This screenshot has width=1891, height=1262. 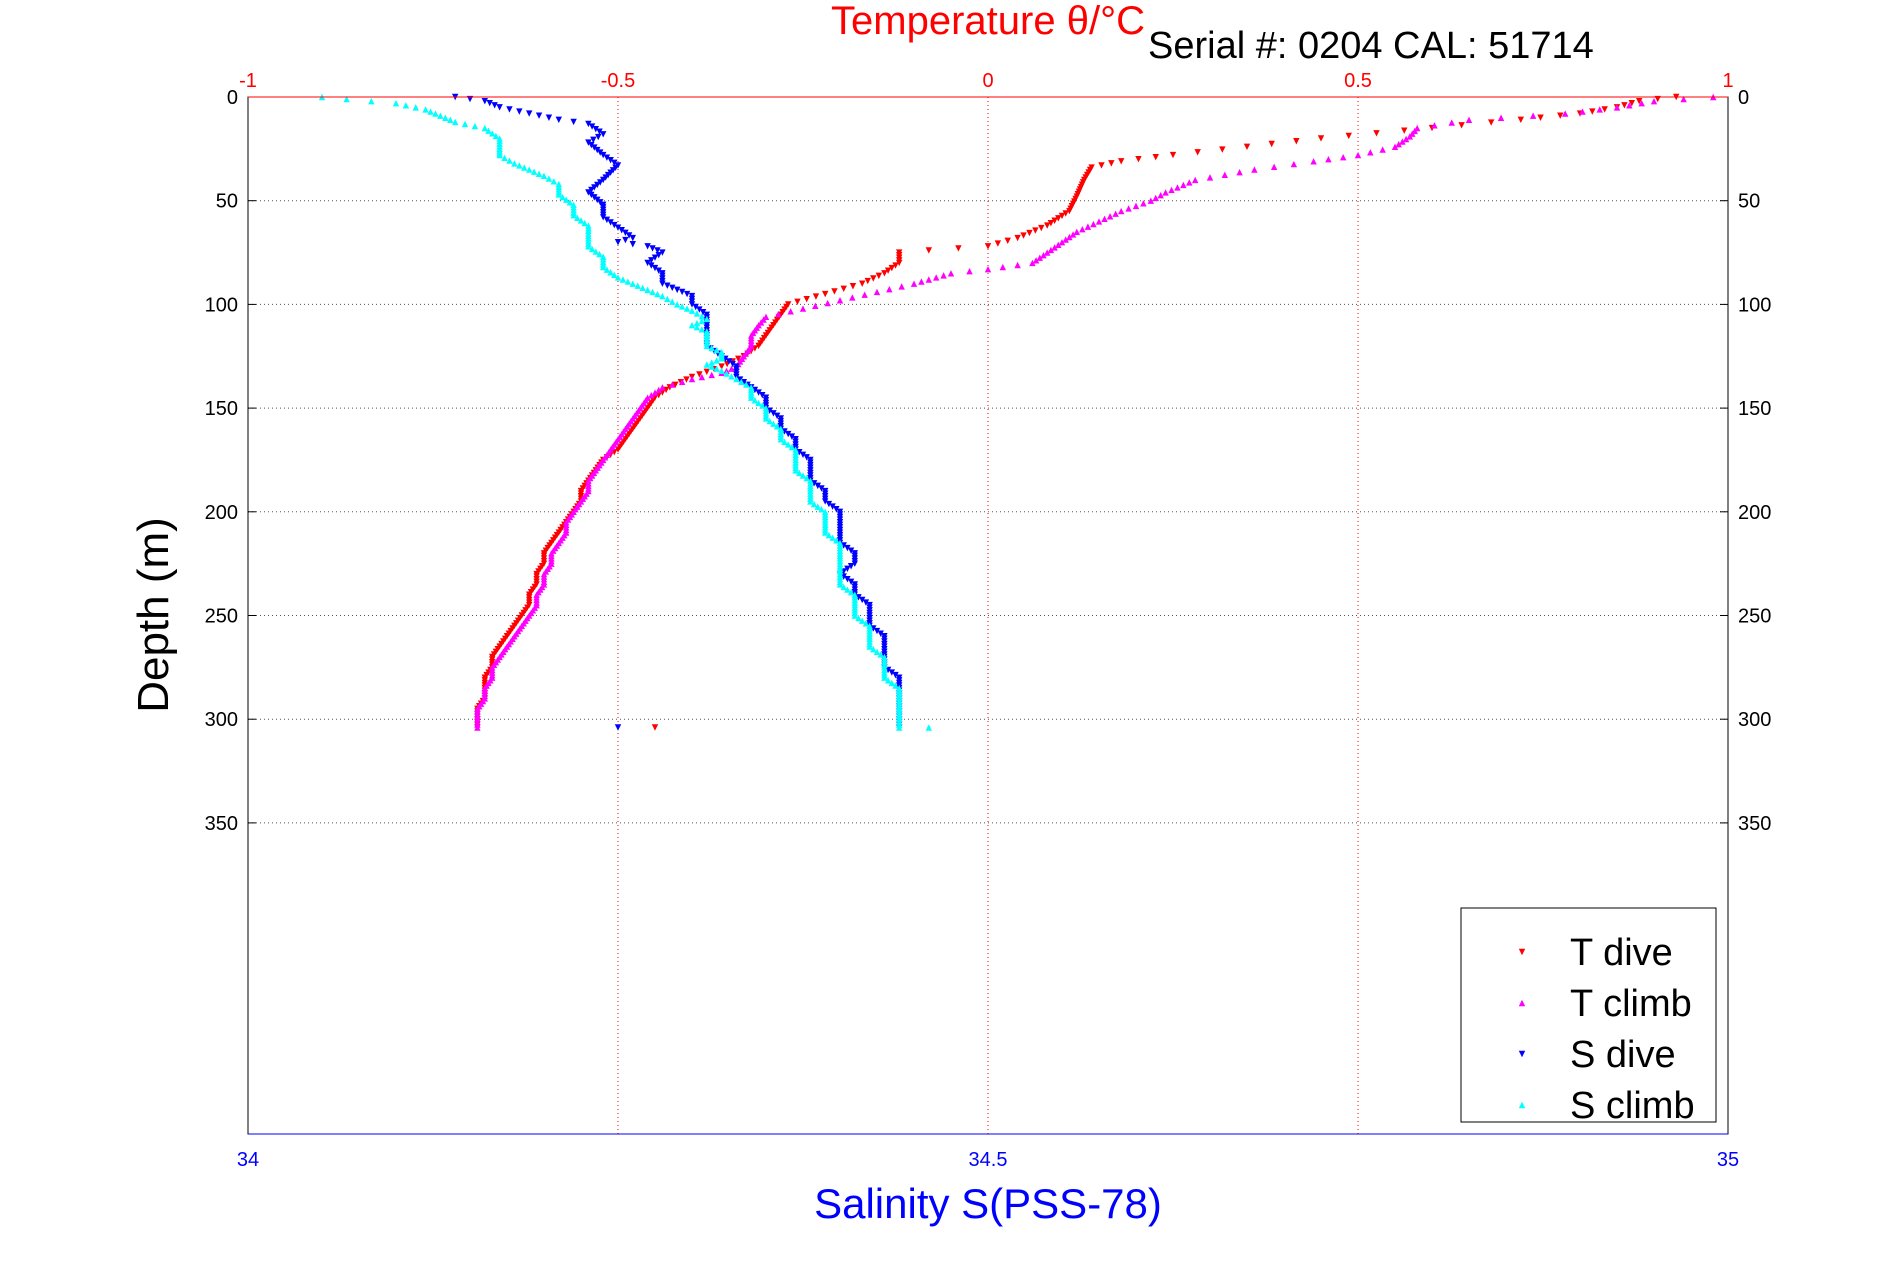 I want to click on y-tick-label-left: 50, so click(x=227, y=202).